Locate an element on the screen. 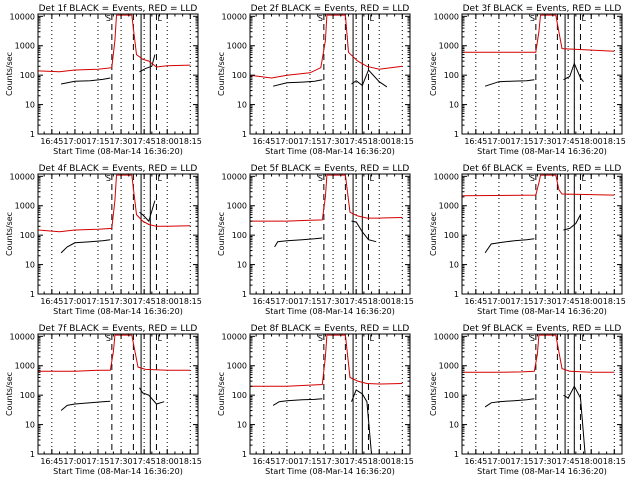  panel-title: Det 2f BLACK = Events, RED = LLD is located at coordinates (330, 9).